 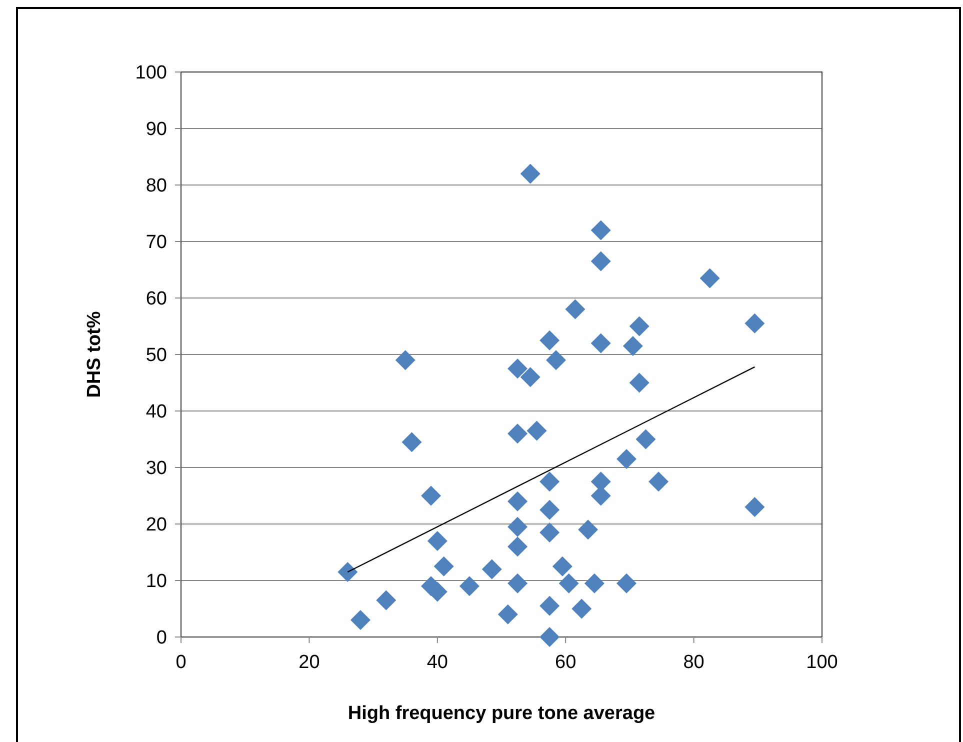 What do you see at coordinates (181, 662) in the screenshot?
I see `x-tick-label: 0` at bounding box center [181, 662].